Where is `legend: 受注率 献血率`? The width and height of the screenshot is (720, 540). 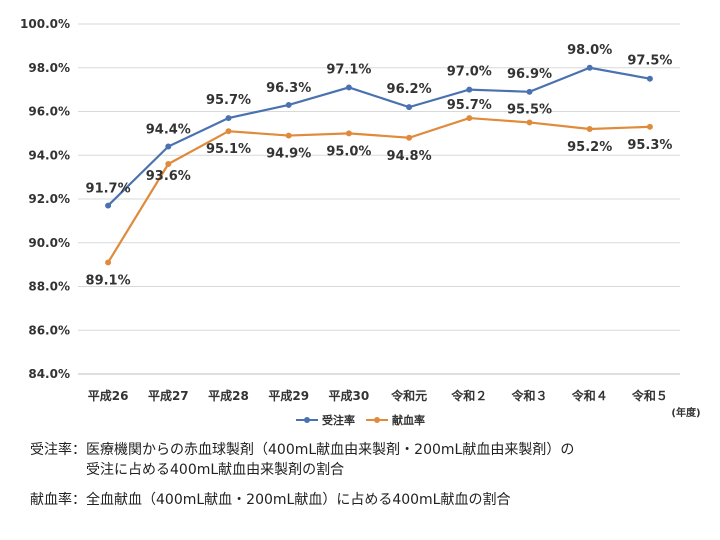
legend: 受注率 献血率 is located at coordinates (360, 420).